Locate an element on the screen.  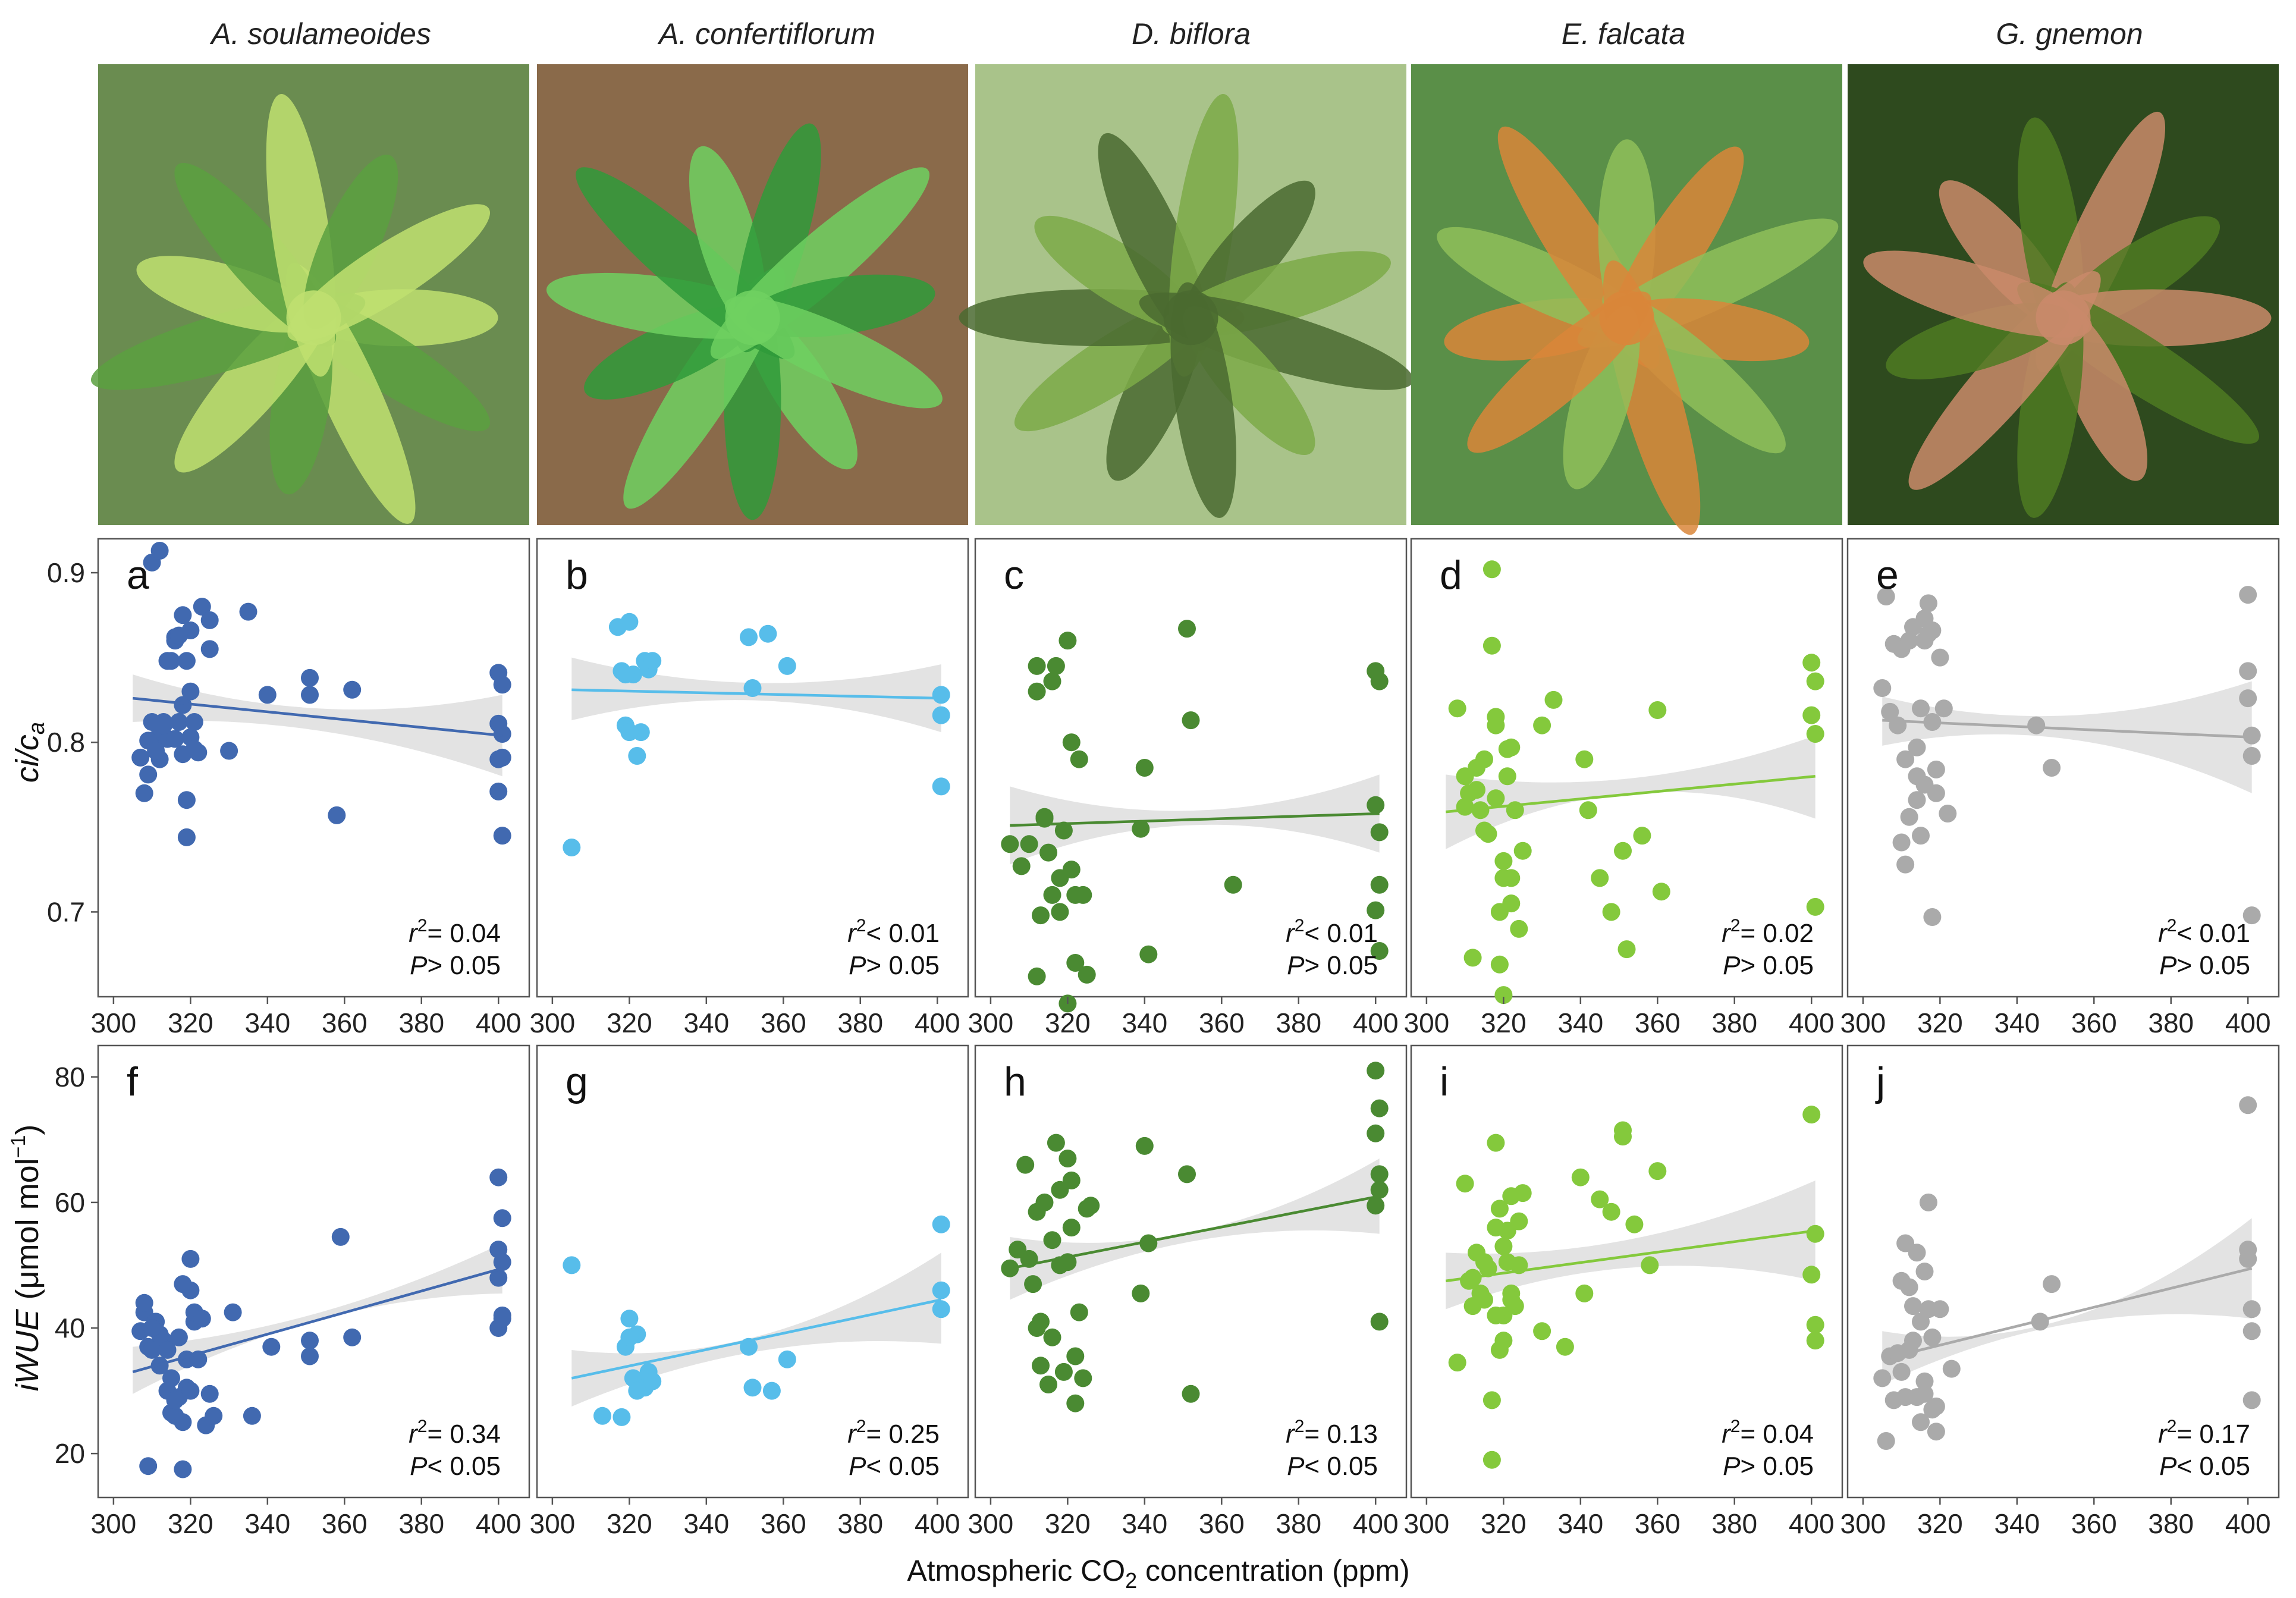
r2-label: r2= 0.02 is located at coordinates (1768, 932).